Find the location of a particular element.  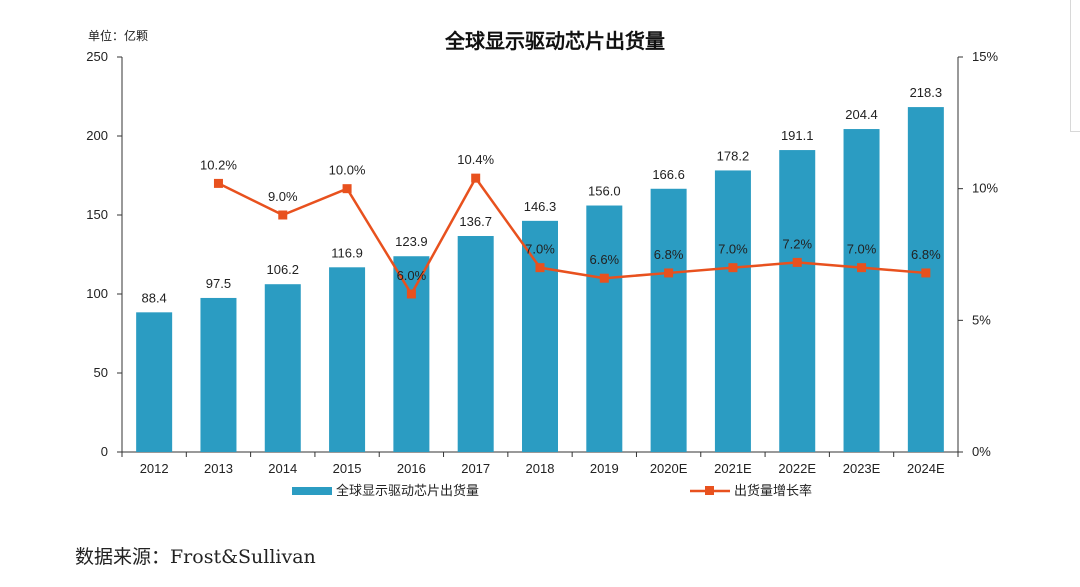

bar-value-label: 218.3 is located at coordinates (926, 92).